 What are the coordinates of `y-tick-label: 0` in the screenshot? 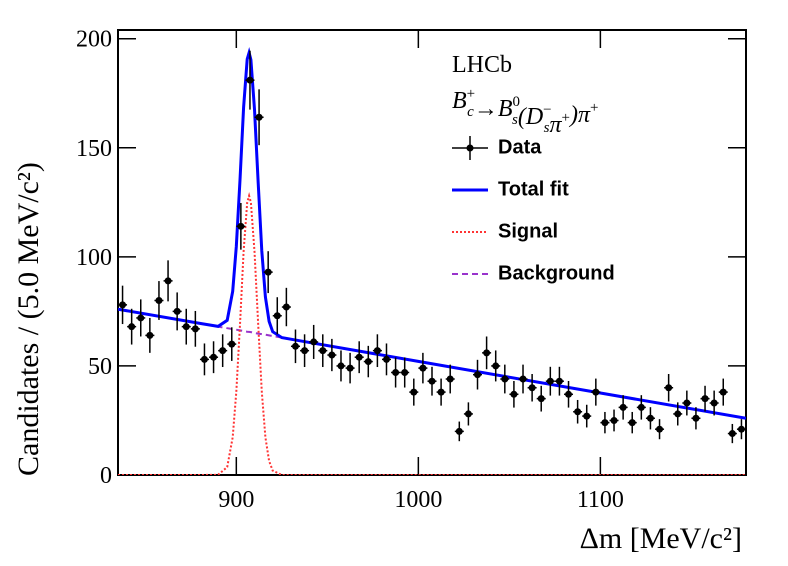 It's located at (106, 476).